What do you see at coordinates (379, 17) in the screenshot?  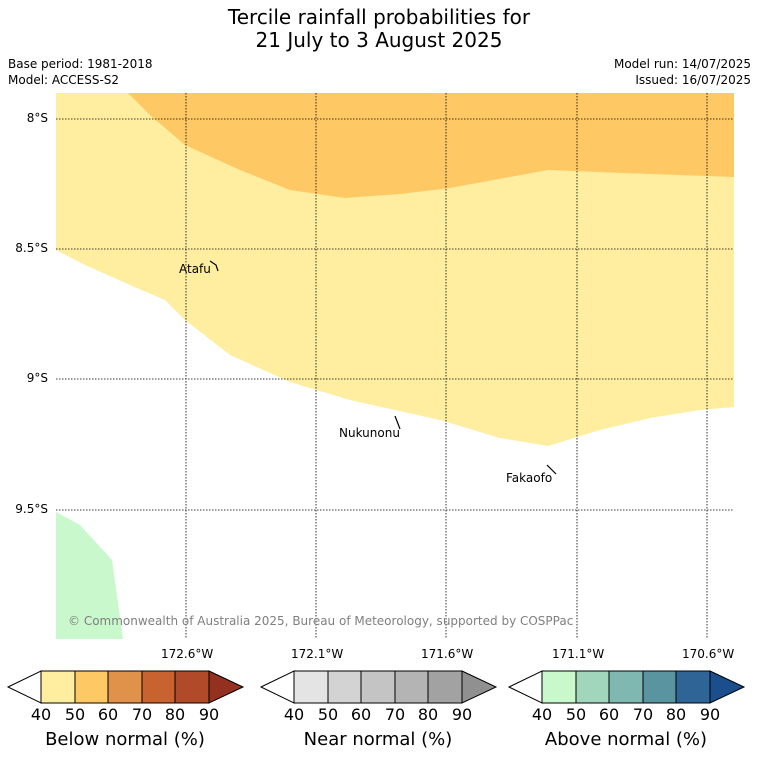 I see `map-title-line1: Tercile rainfall probabilities for` at bounding box center [379, 17].